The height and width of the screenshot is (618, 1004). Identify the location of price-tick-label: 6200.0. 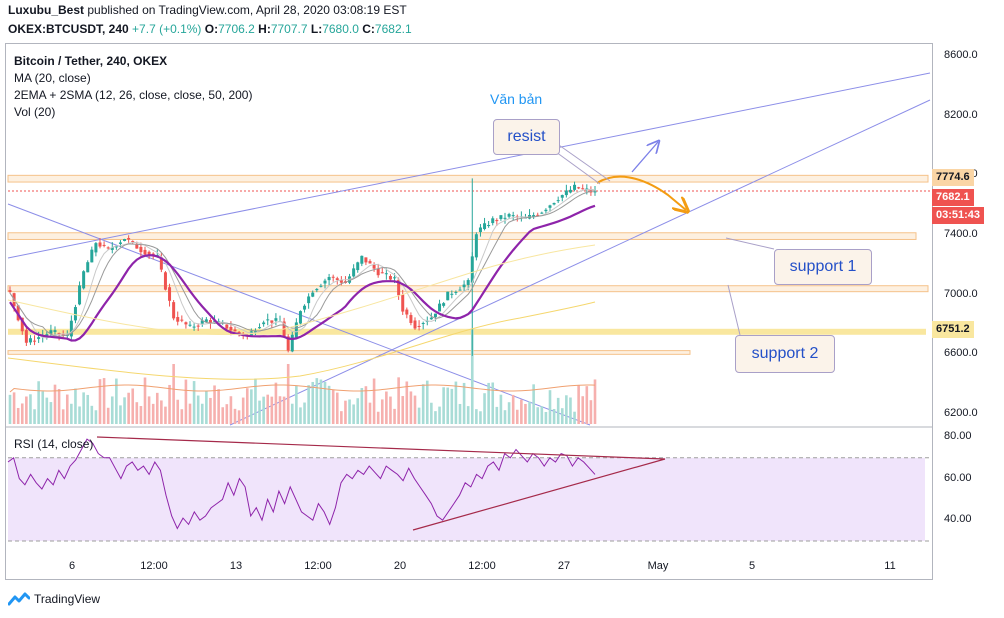
(961, 413).